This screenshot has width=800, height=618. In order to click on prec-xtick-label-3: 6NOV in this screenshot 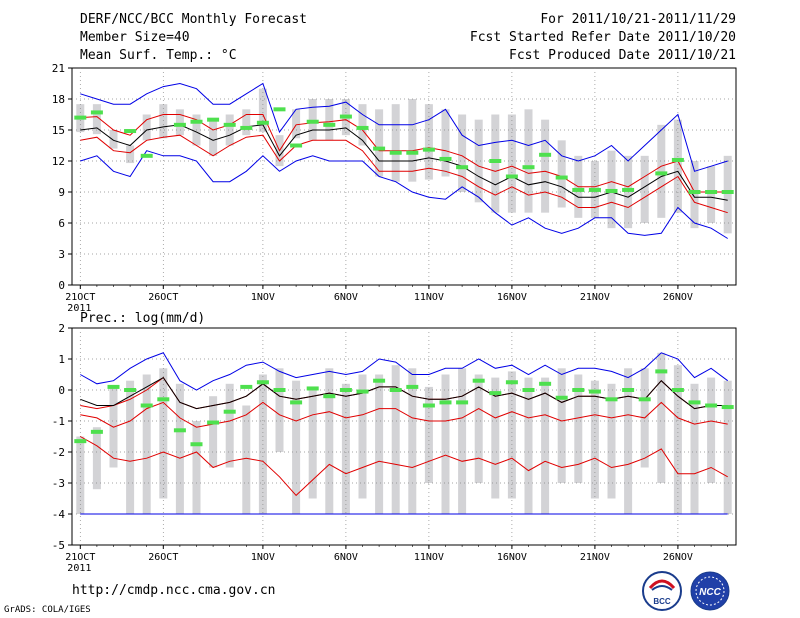, I will do `click(346, 557)`.